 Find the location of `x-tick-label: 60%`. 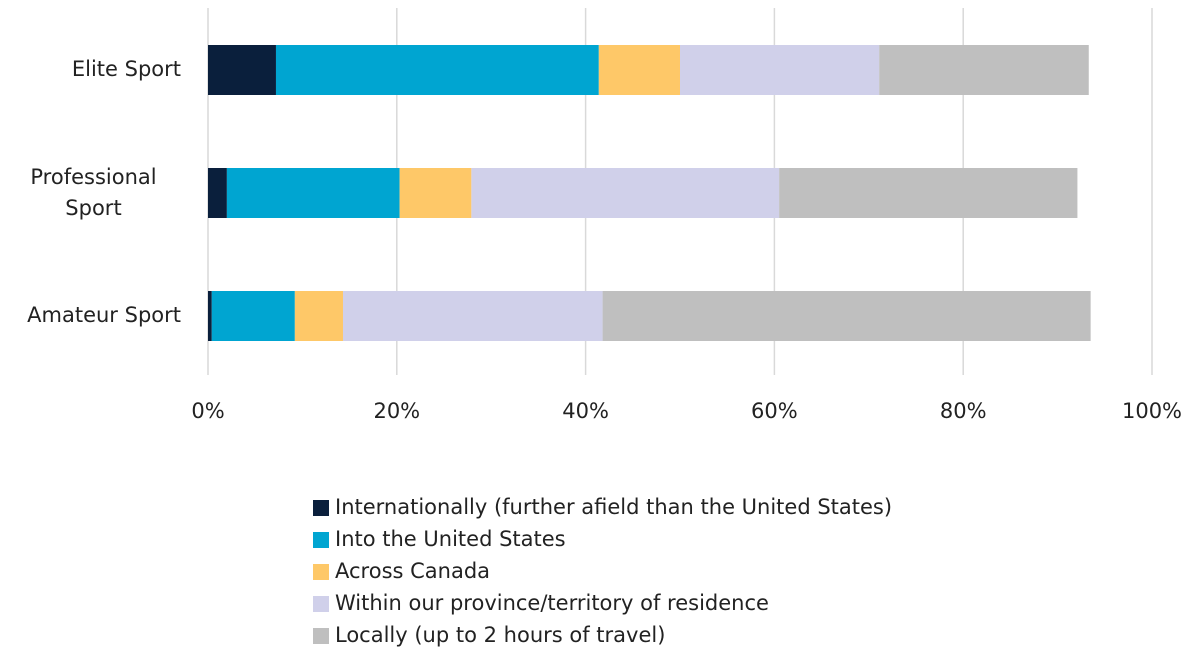

x-tick-label: 60% is located at coordinates (774, 411).